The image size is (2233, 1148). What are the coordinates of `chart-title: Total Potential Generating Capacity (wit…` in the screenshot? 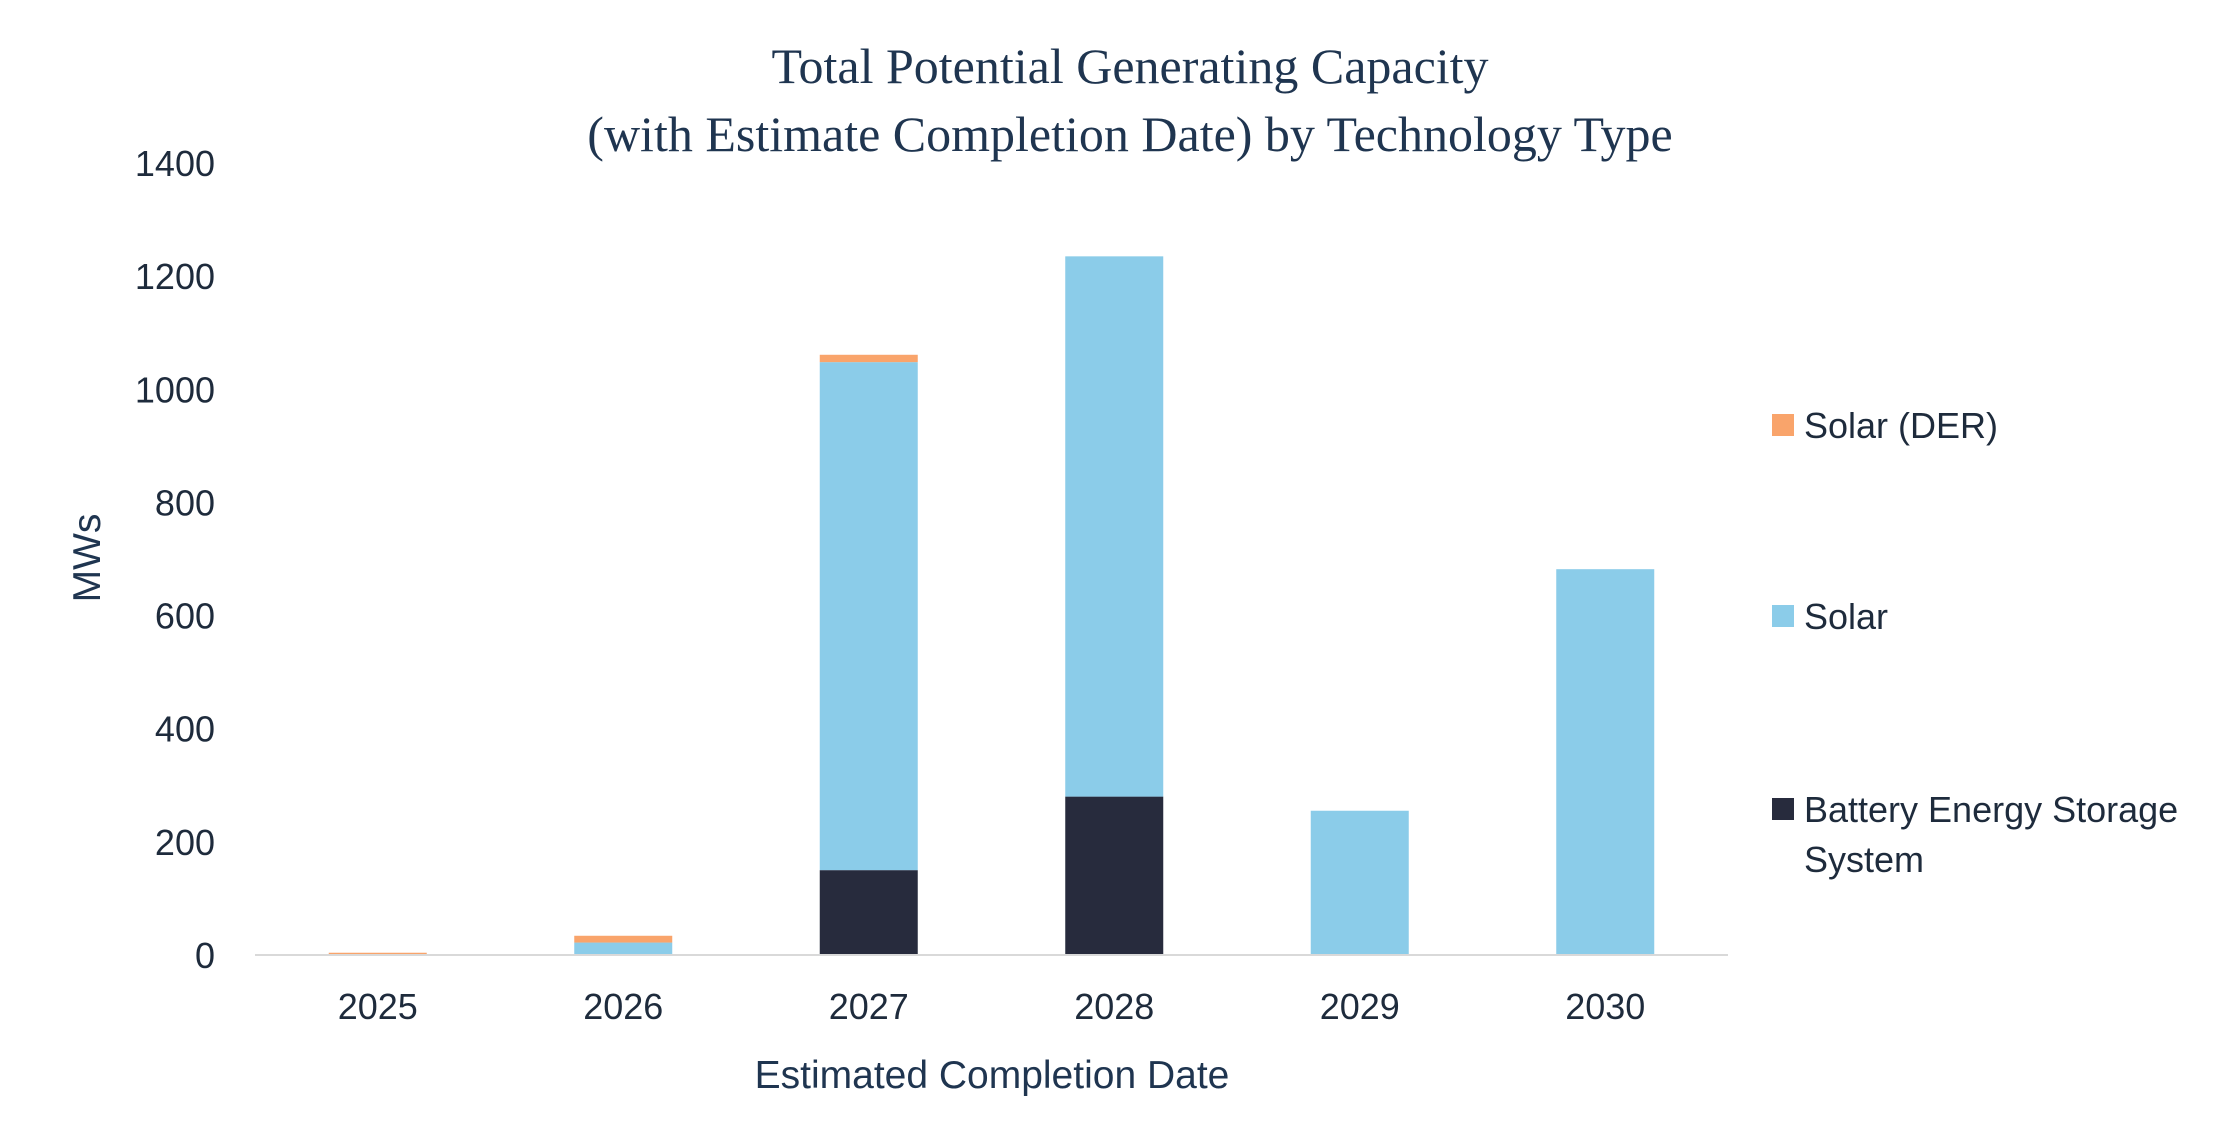 It's located at (1129, 100).